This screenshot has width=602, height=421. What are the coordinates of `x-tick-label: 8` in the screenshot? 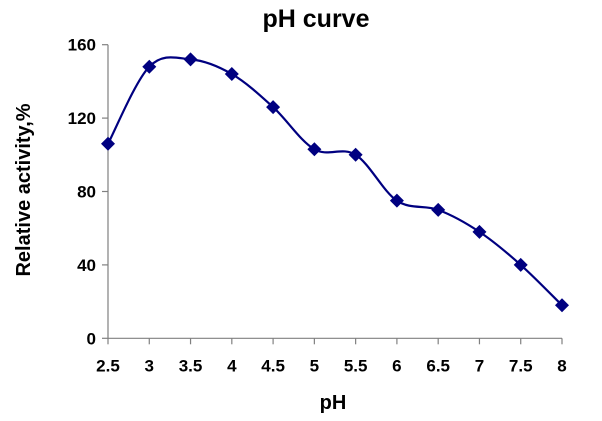 It's located at (561, 365).